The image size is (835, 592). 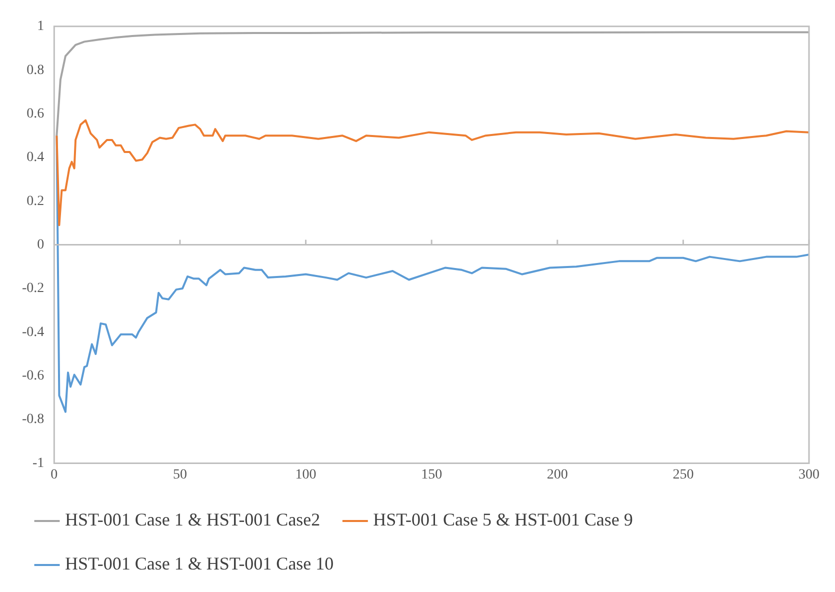 What do you see at coordinates (40, 244) in the screenshot?
I see `y-tick-label: 0` at bounding box center [40, 244].